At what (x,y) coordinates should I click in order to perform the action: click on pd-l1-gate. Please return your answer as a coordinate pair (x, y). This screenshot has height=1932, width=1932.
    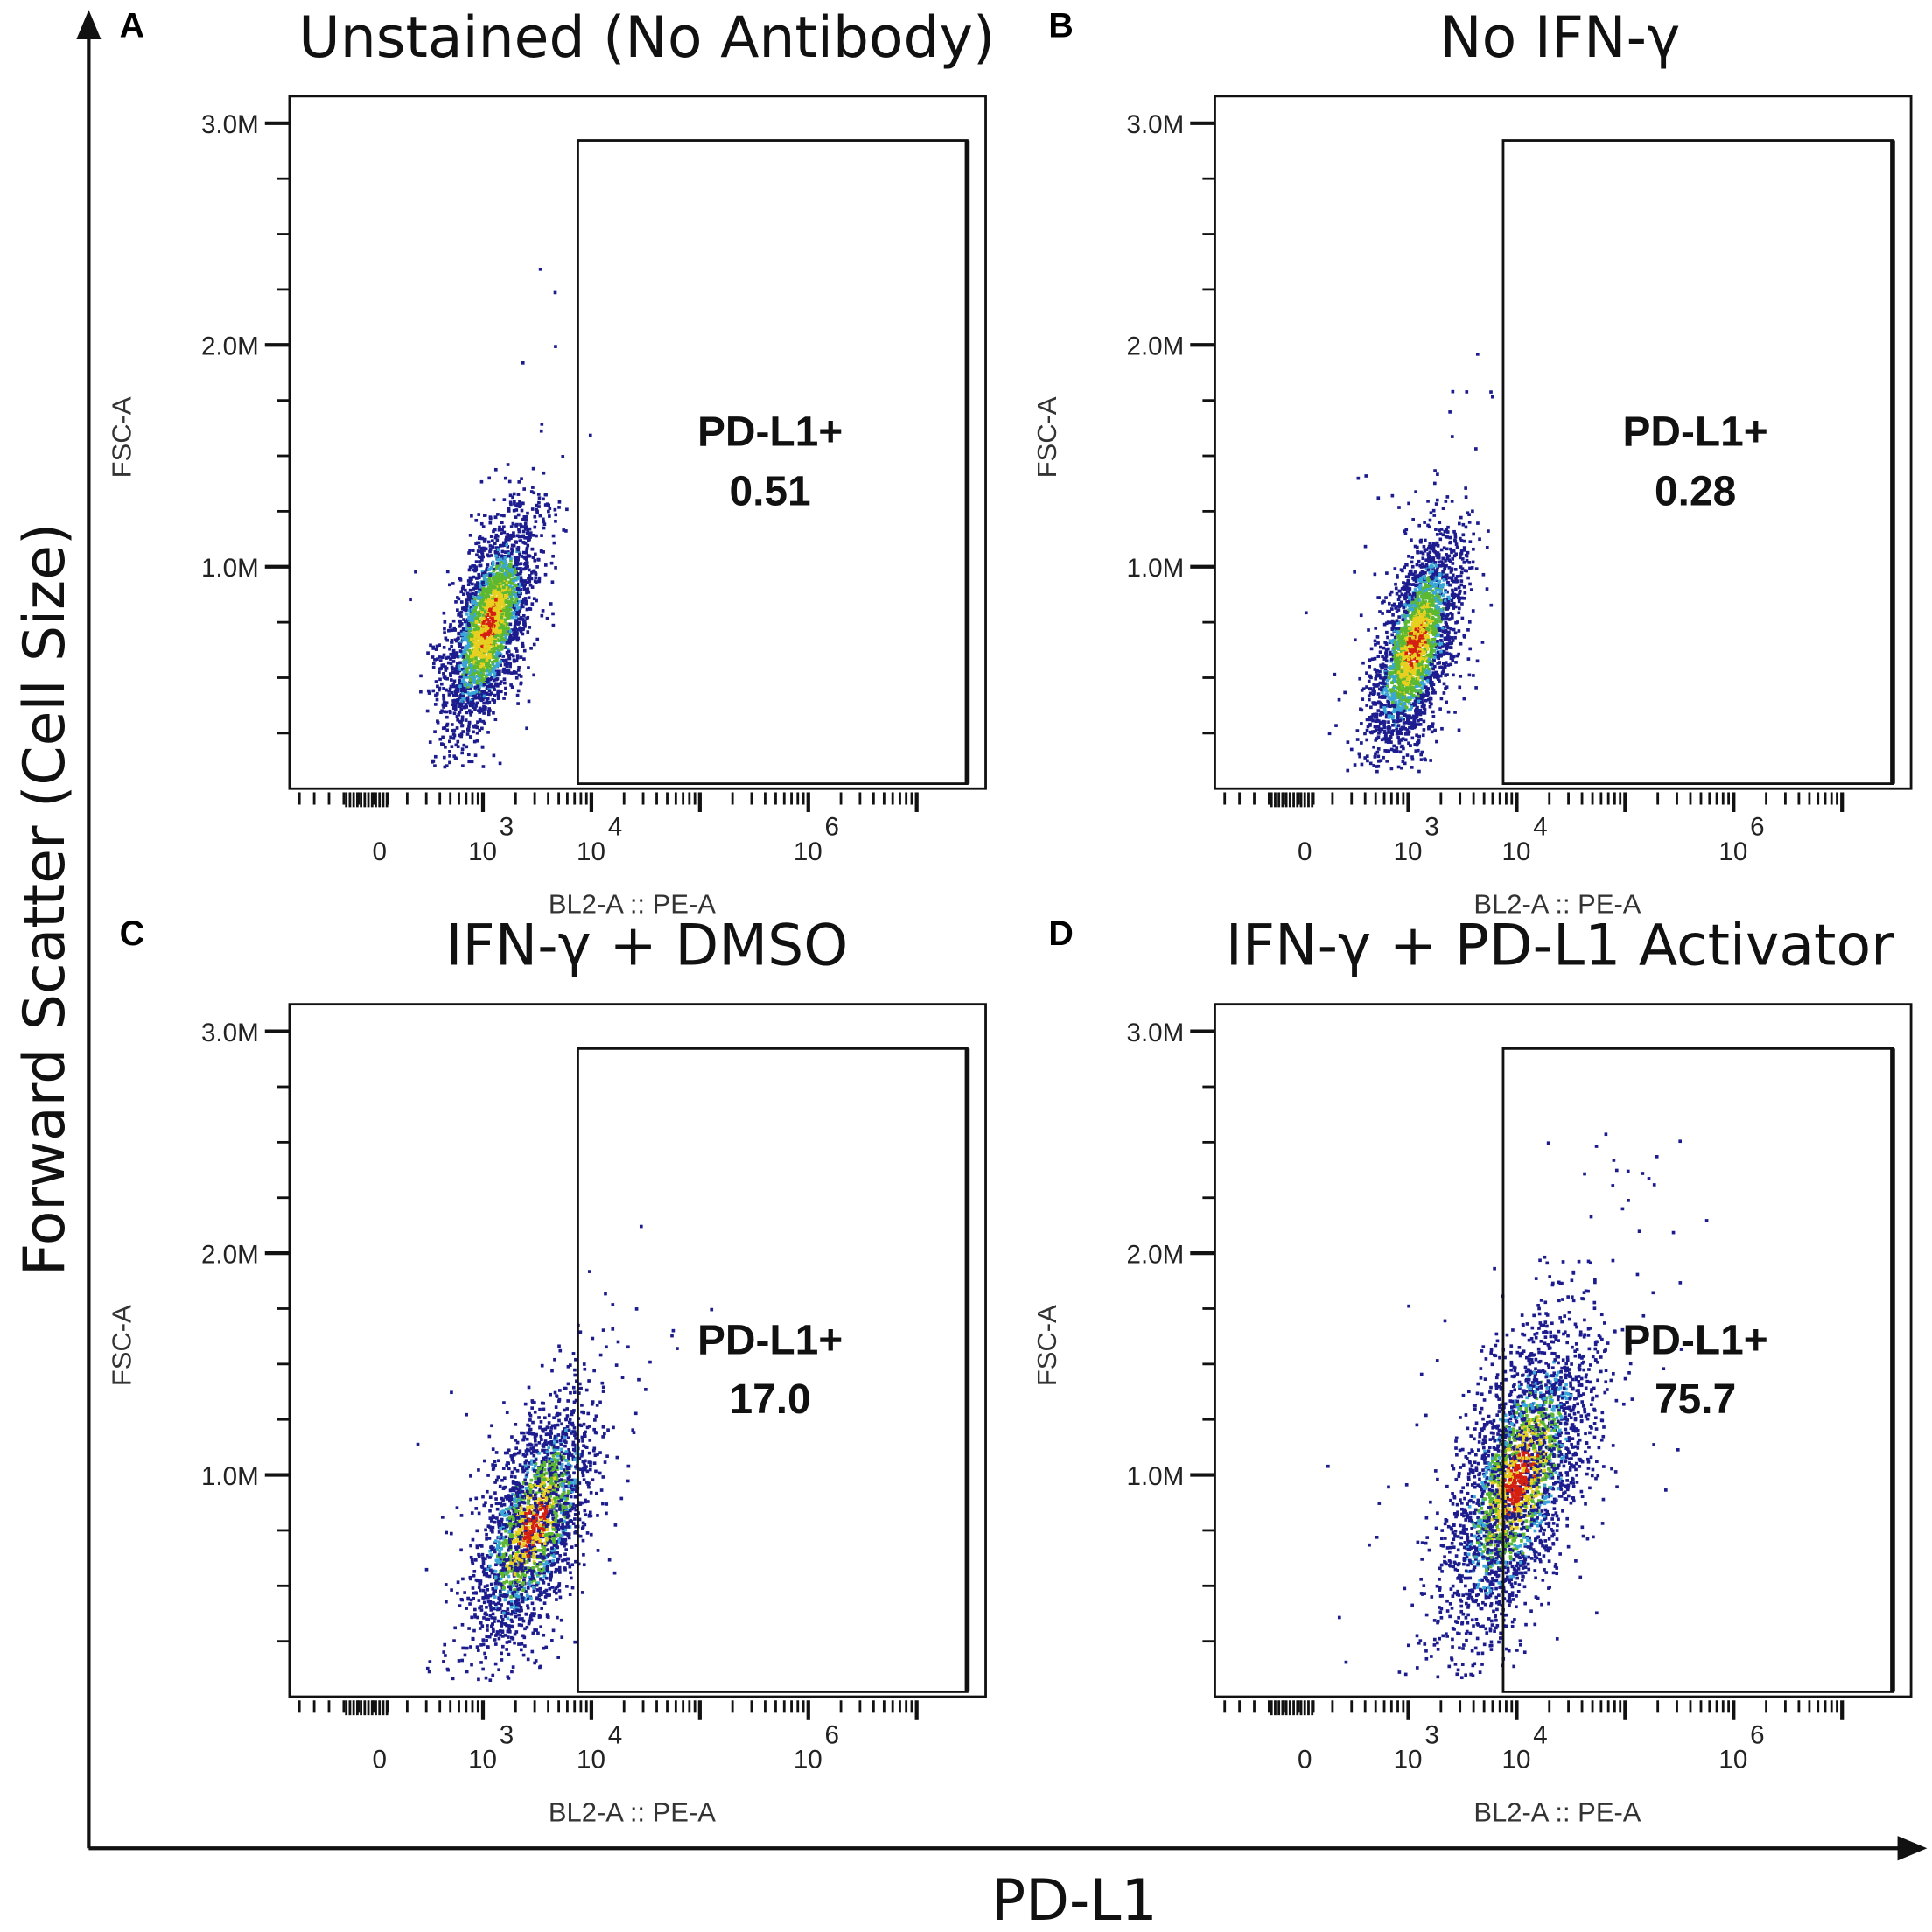
    Looking at the image, I should click on (773, 462).